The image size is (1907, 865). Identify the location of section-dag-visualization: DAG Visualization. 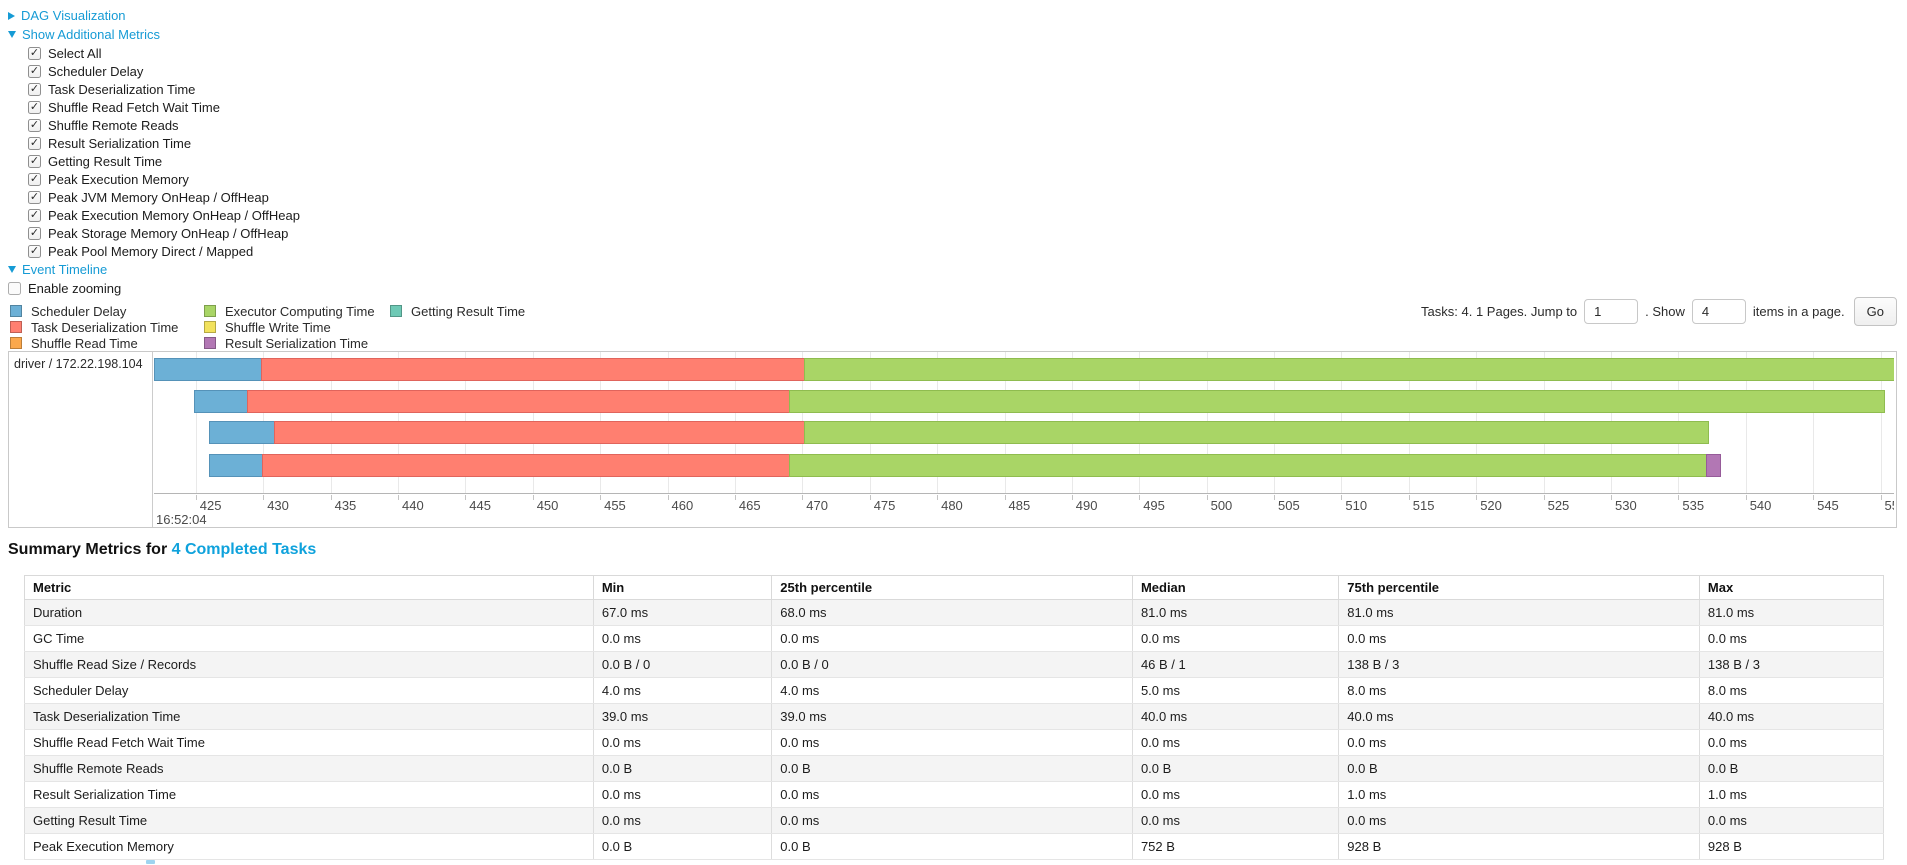
(154, 15).